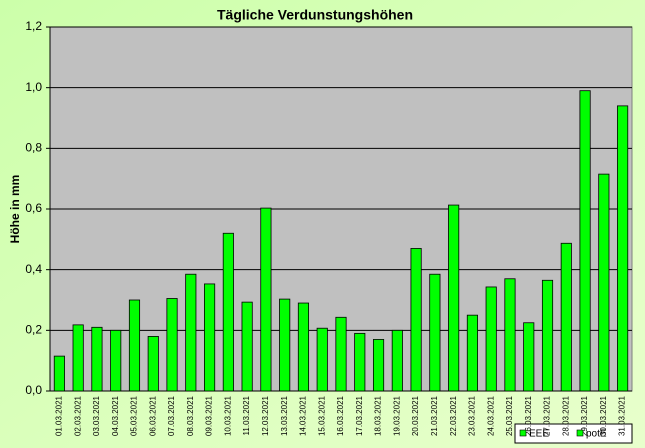 The width and height of the screenshot is (645, 448). What do you see at coordinates (315, 15) in the screenshot?
I see `chart-title: Tägliche Verdunstungshöhen` at bounding box center [315, 15].